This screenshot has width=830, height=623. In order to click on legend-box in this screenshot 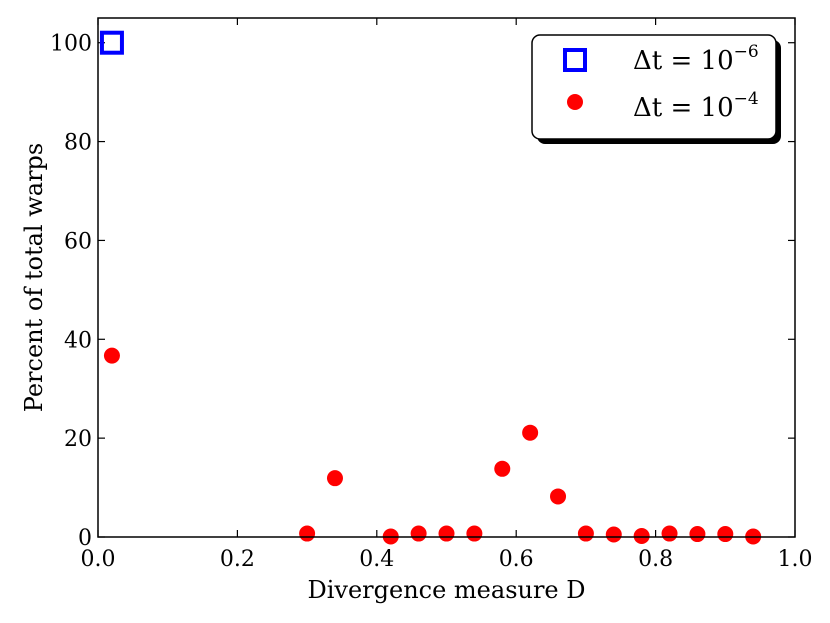, I will do `click(654, 87)`.